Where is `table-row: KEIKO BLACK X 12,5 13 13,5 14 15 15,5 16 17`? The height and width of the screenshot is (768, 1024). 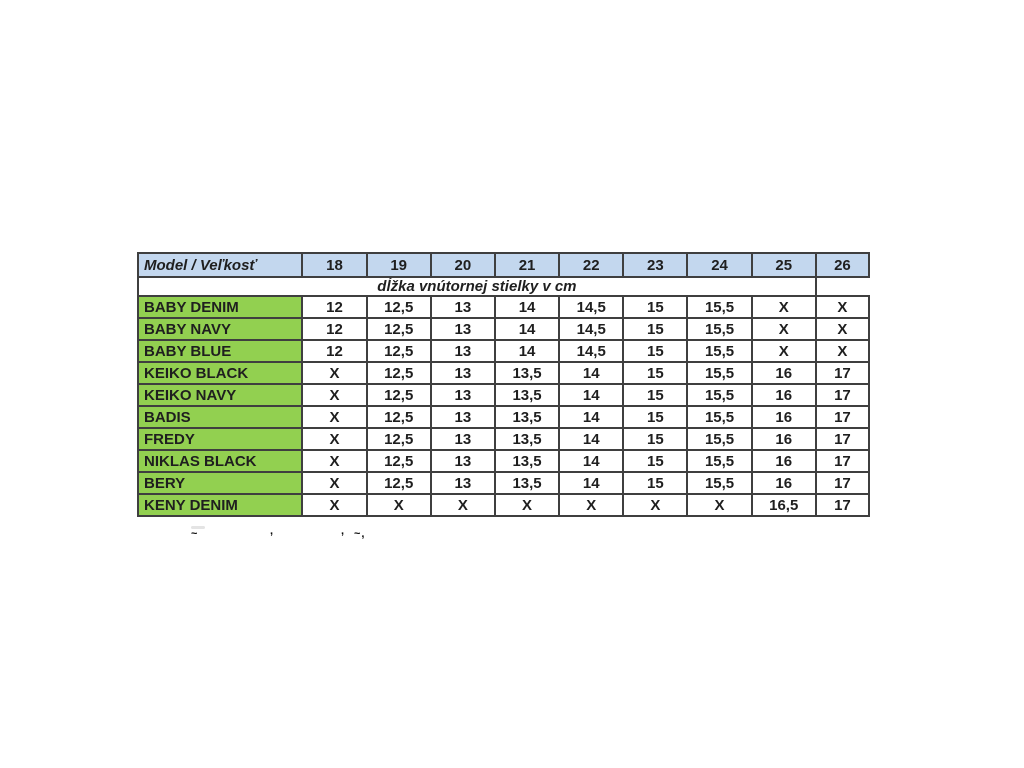
table-row: KEIKO BLACK X 12,5 13 13,5 14 15 15,5 16 17 is located at coordinates (503, 373).